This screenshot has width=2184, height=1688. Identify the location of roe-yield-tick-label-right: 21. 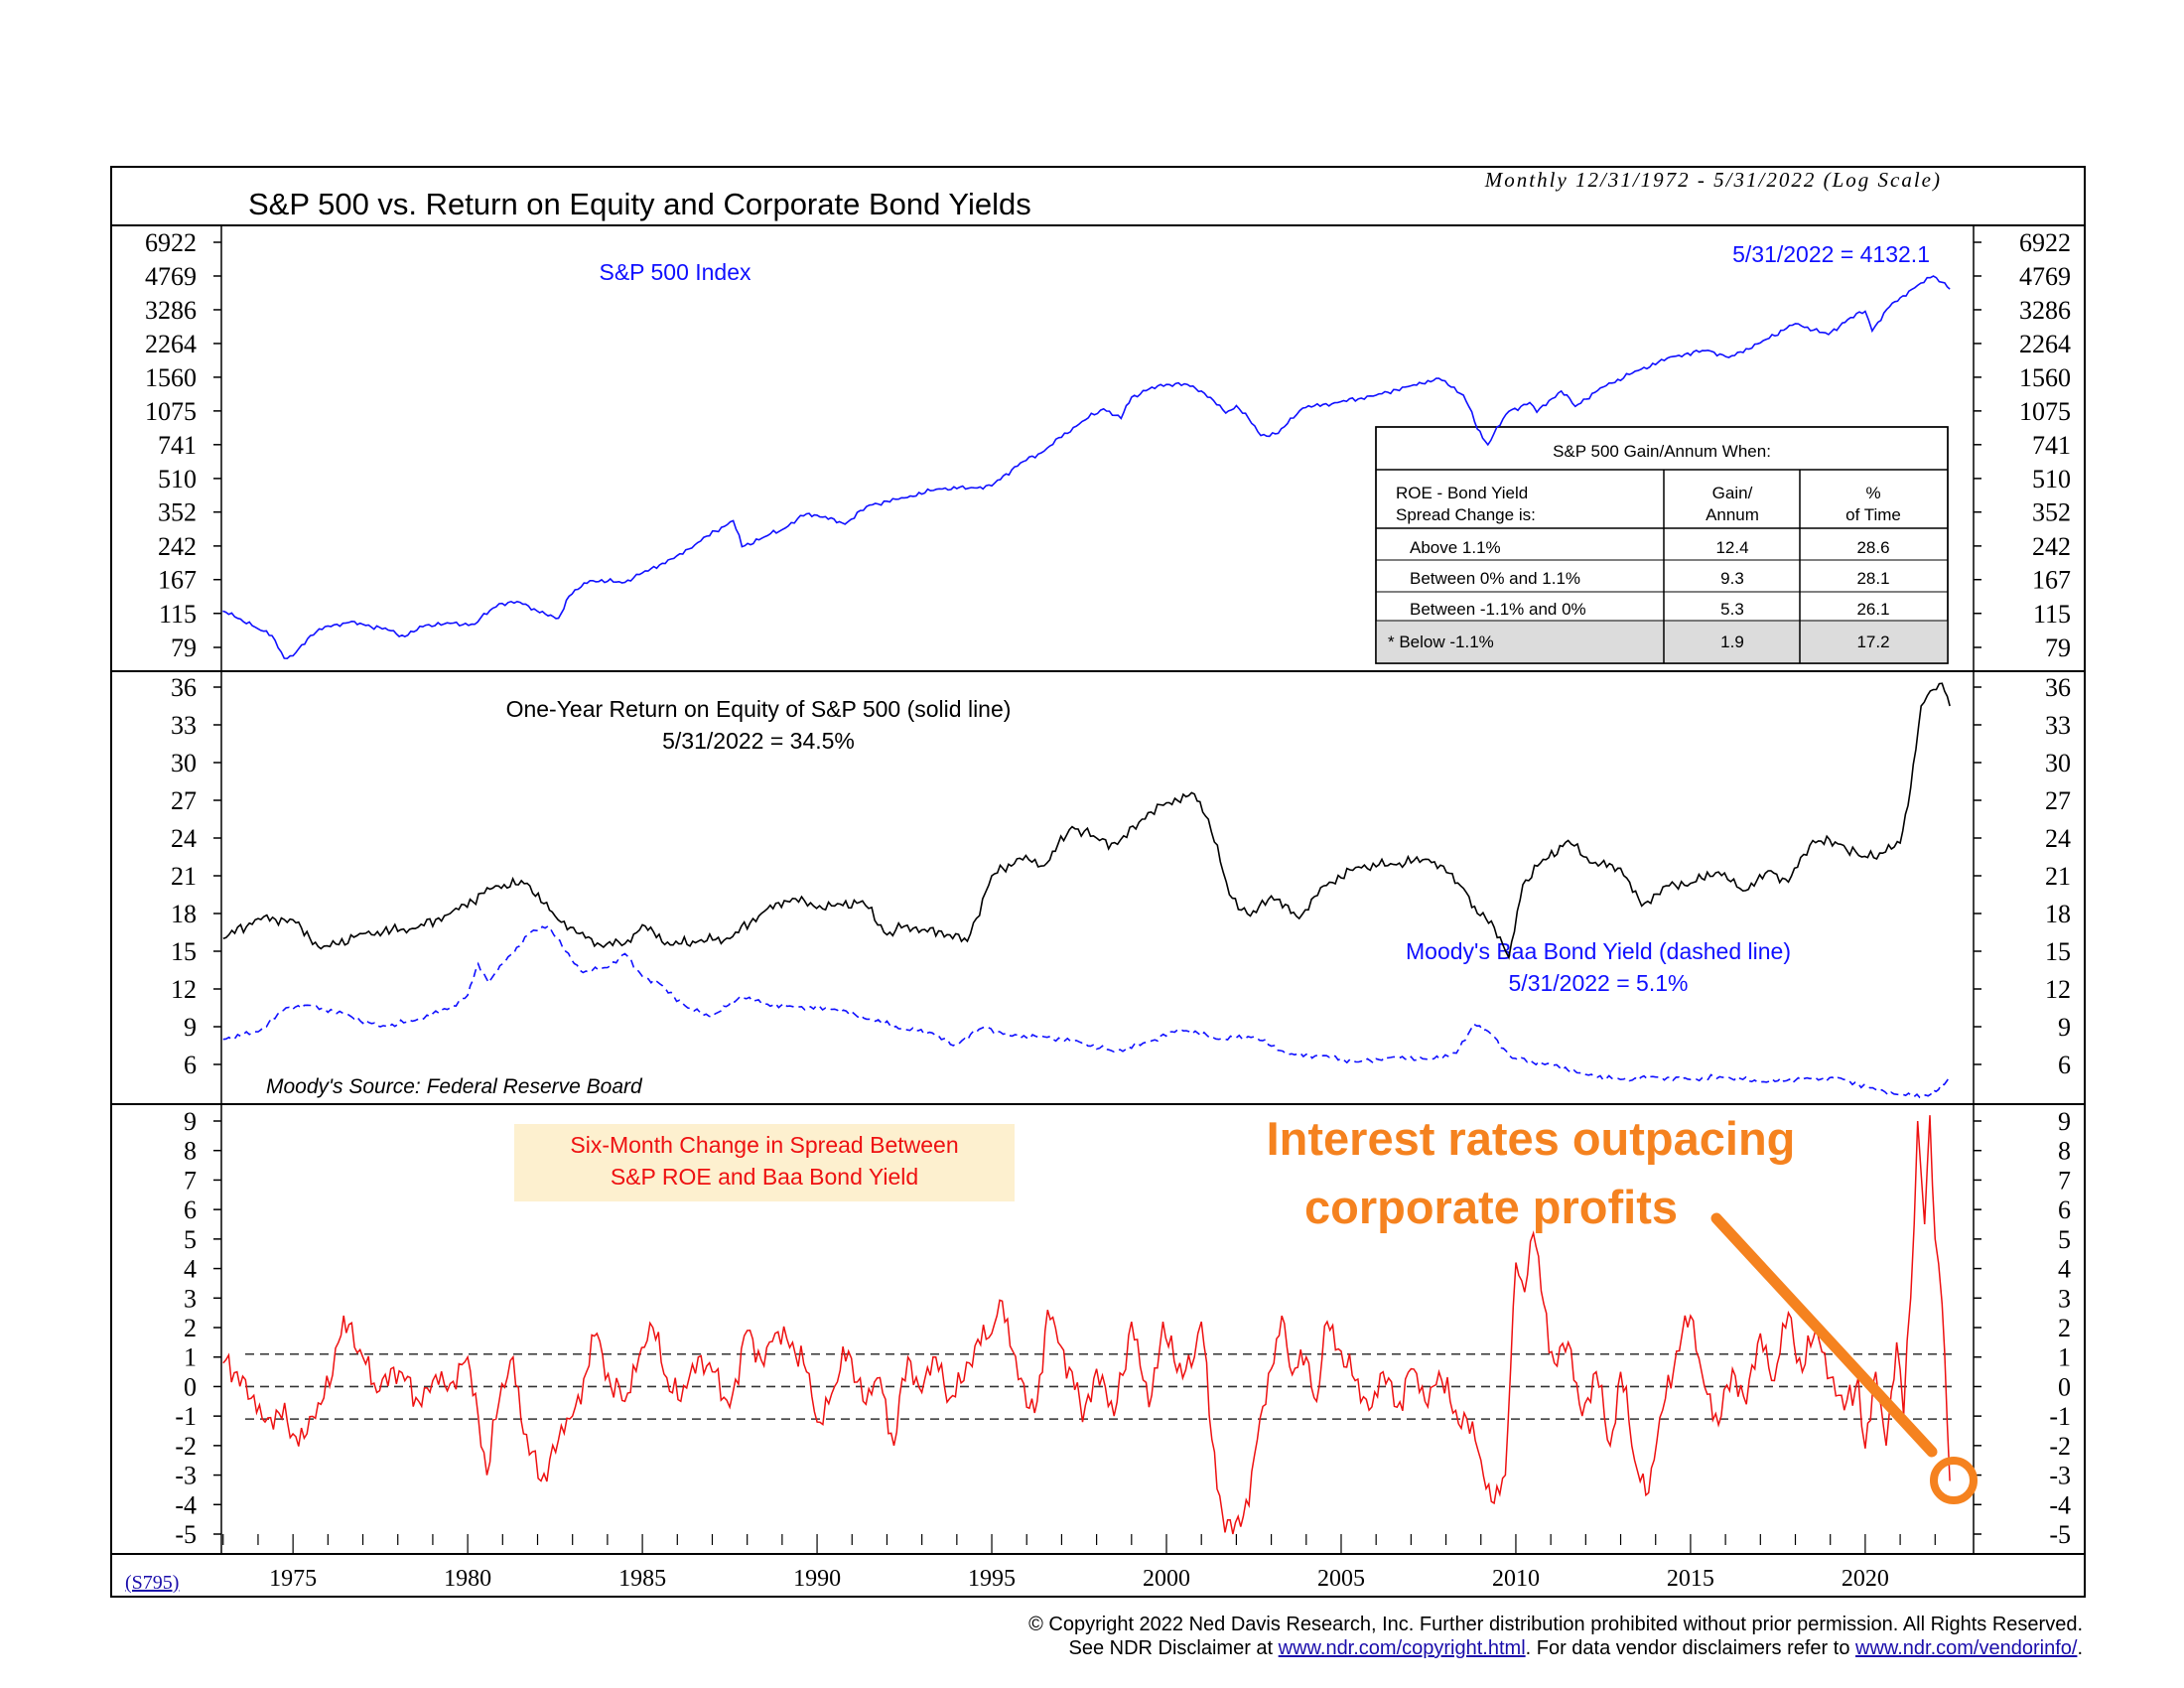
(2058, 876).